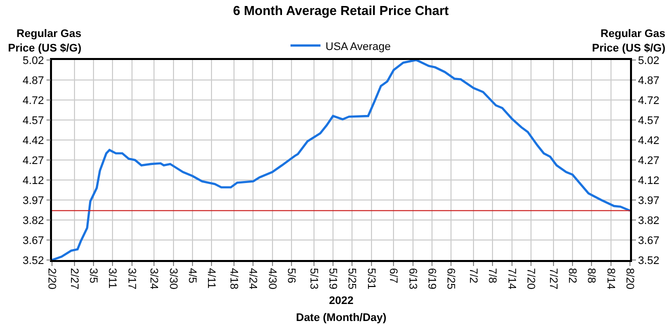  Describe the element at coordinates (649, 80) in the screenshot. I see `y2-tick-label: 4.87` at that location.